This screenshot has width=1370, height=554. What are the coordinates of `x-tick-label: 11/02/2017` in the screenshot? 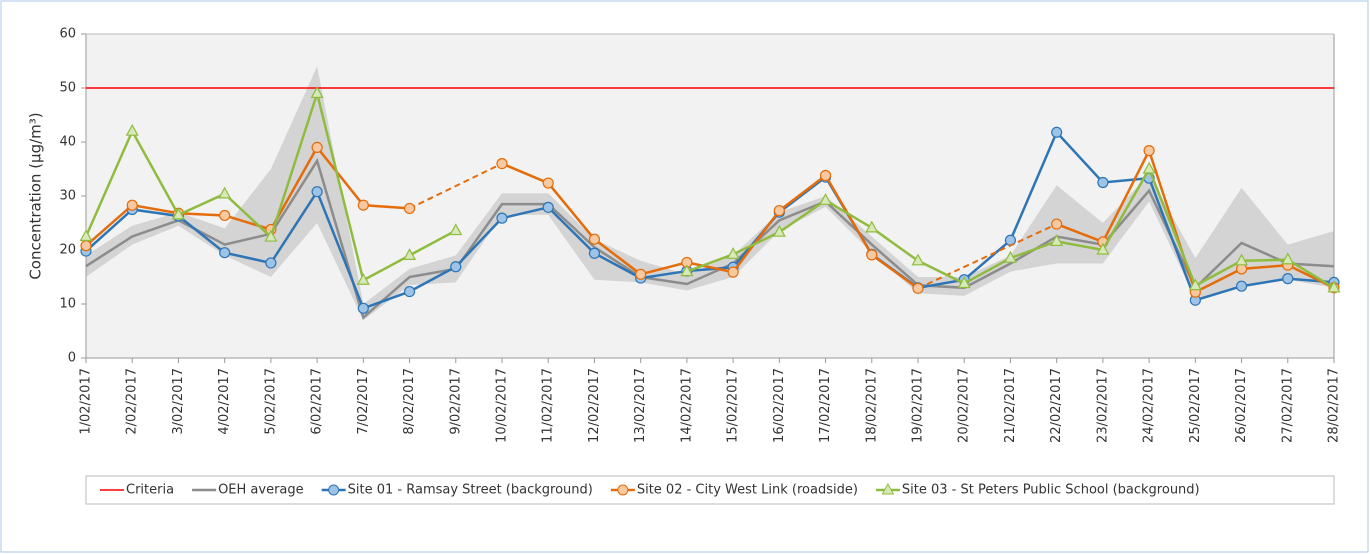 It's located at (548, 405).